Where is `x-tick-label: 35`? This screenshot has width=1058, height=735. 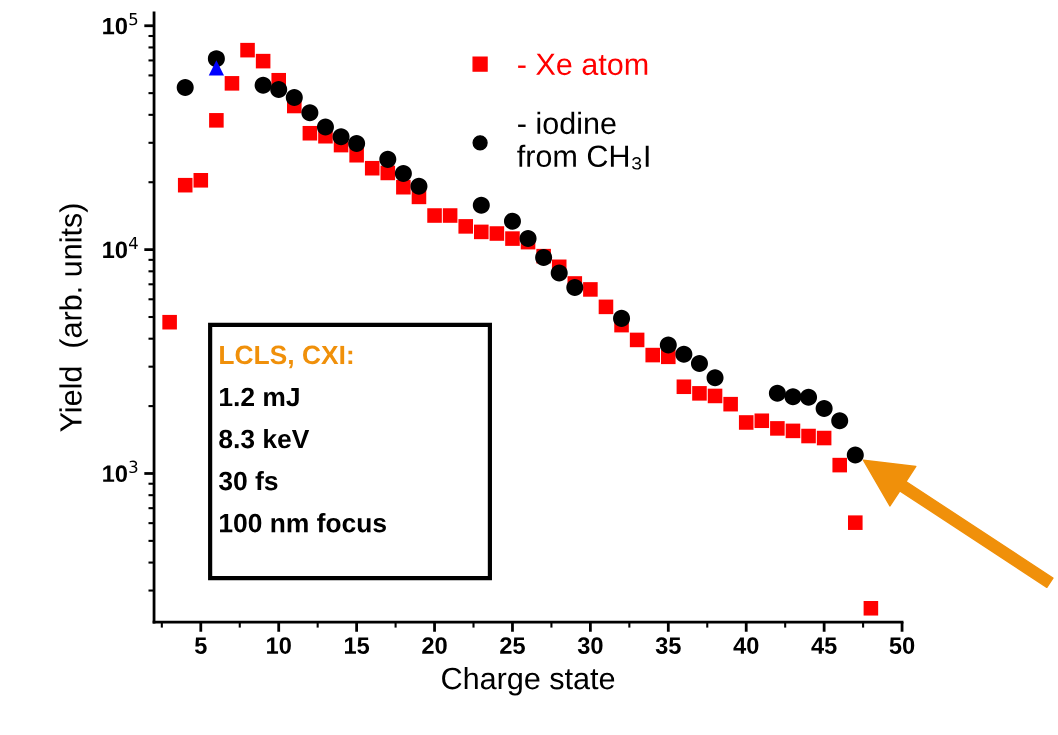
x-tick-label: 35 is located at coordinates (668, 645).